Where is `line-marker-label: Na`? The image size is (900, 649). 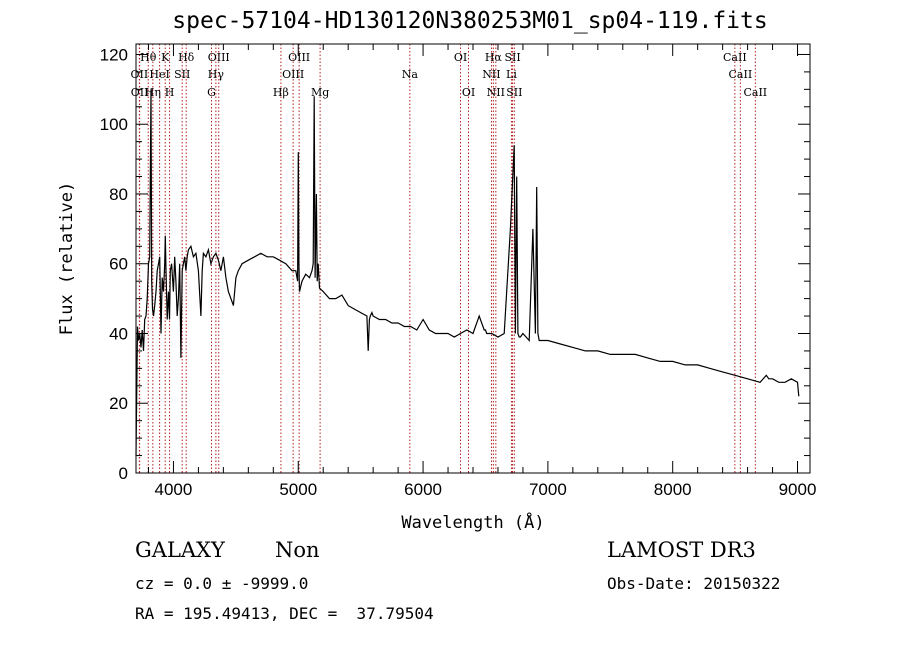 line-marker-label: Na is located at coordinates (410, 74).